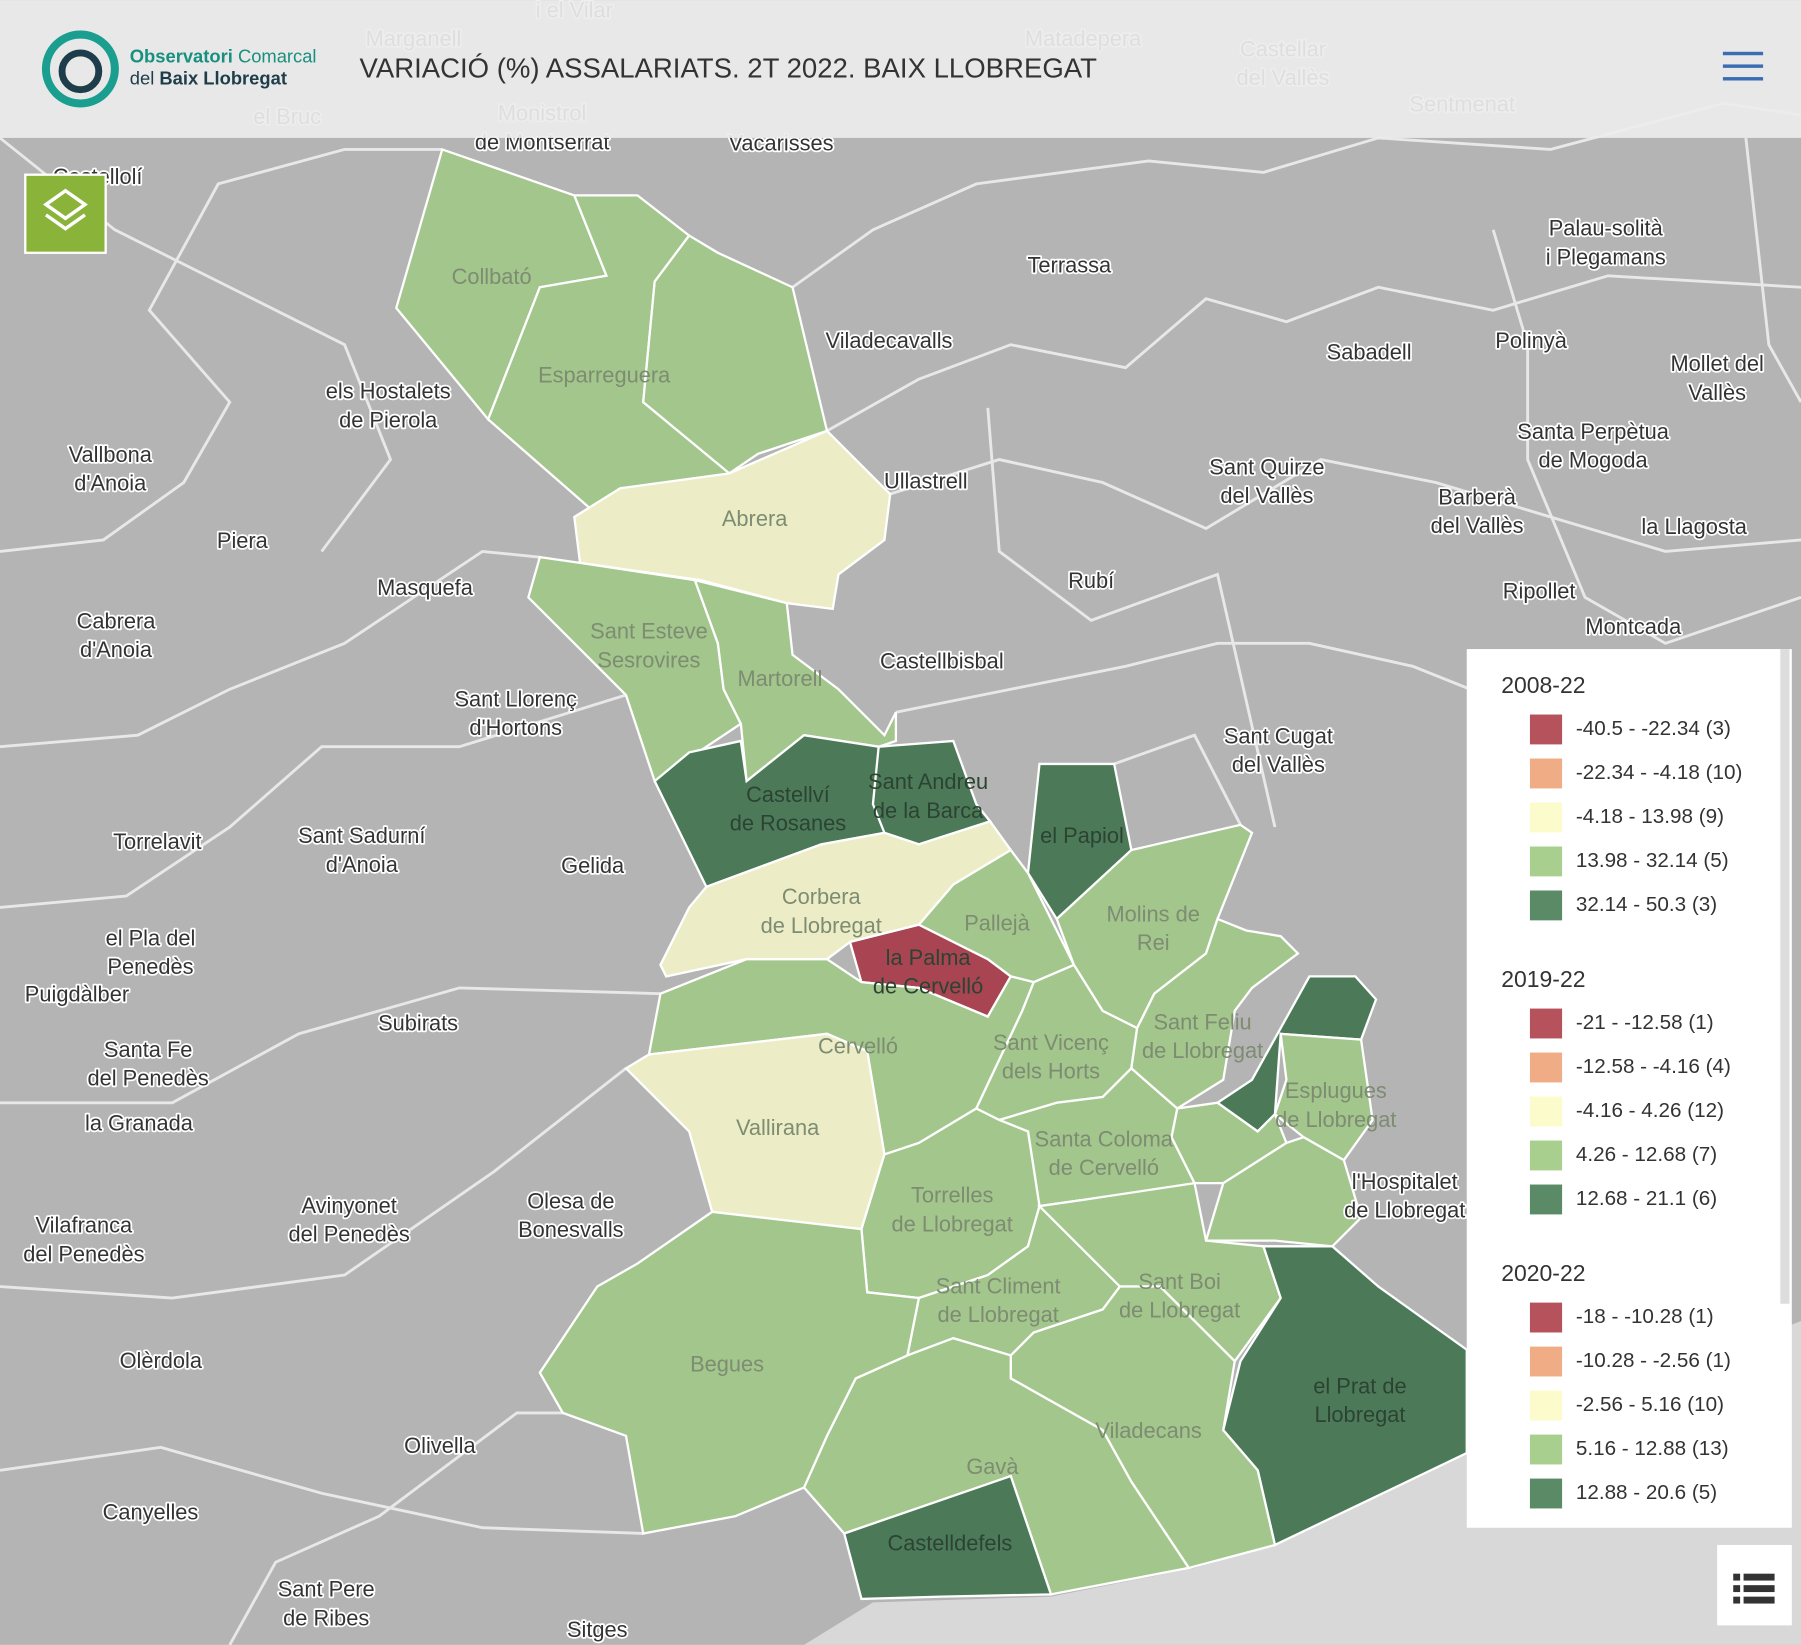 This screenshot has height=1645, width=1801. I want to click on municipality-label: de Rosanes, so click(788, 823).